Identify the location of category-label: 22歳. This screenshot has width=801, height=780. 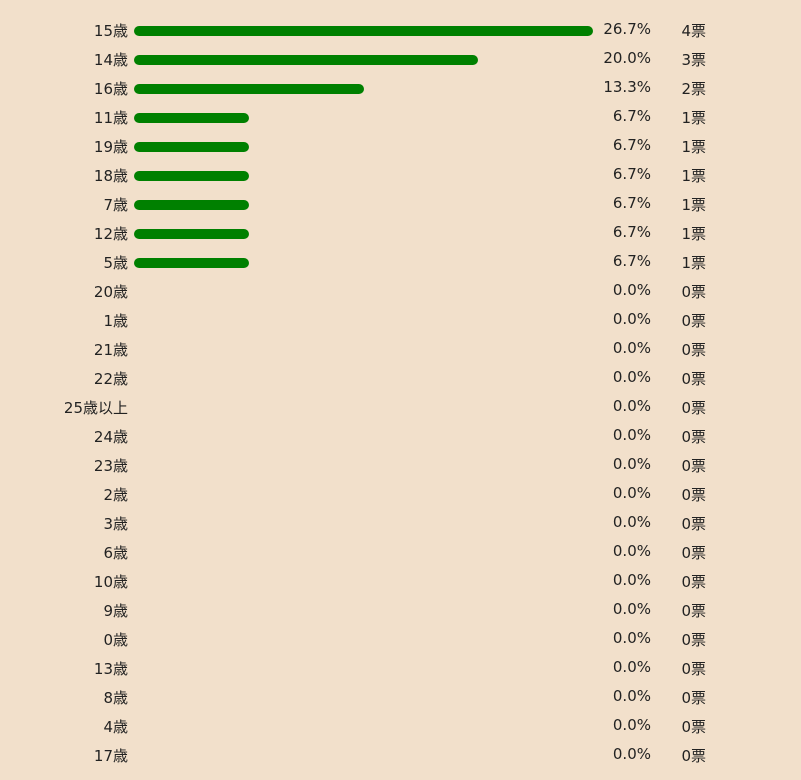
(110, 379).